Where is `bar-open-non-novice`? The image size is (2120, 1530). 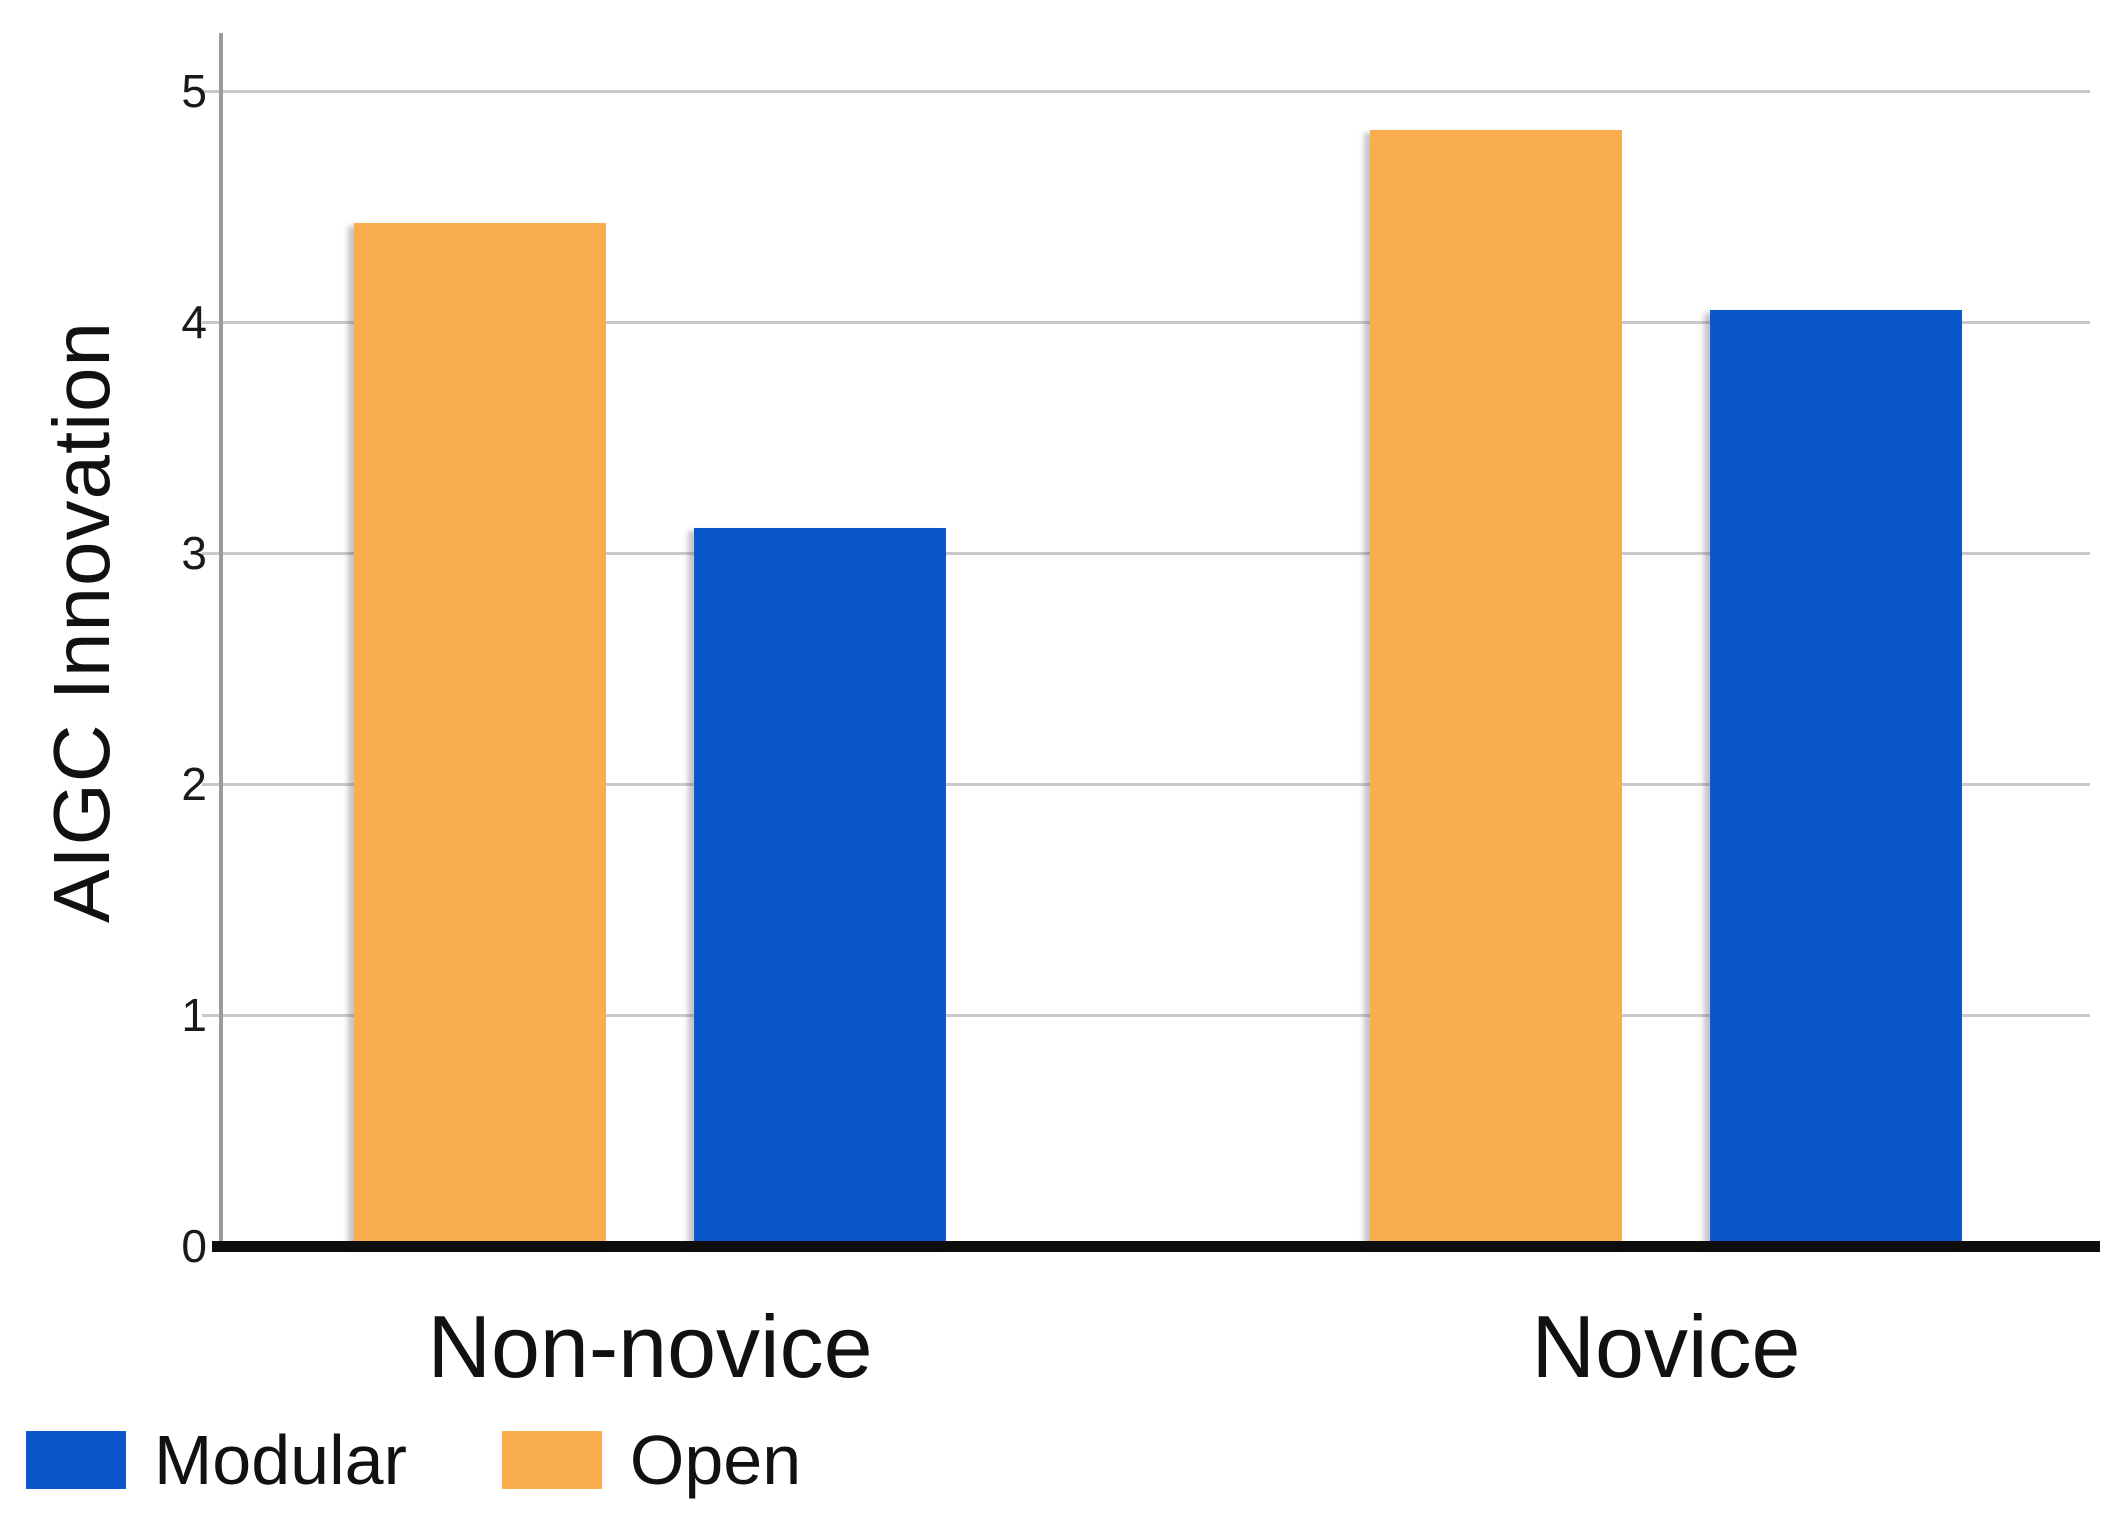
bar-open-non-novice is located at coordinates (480, 734).